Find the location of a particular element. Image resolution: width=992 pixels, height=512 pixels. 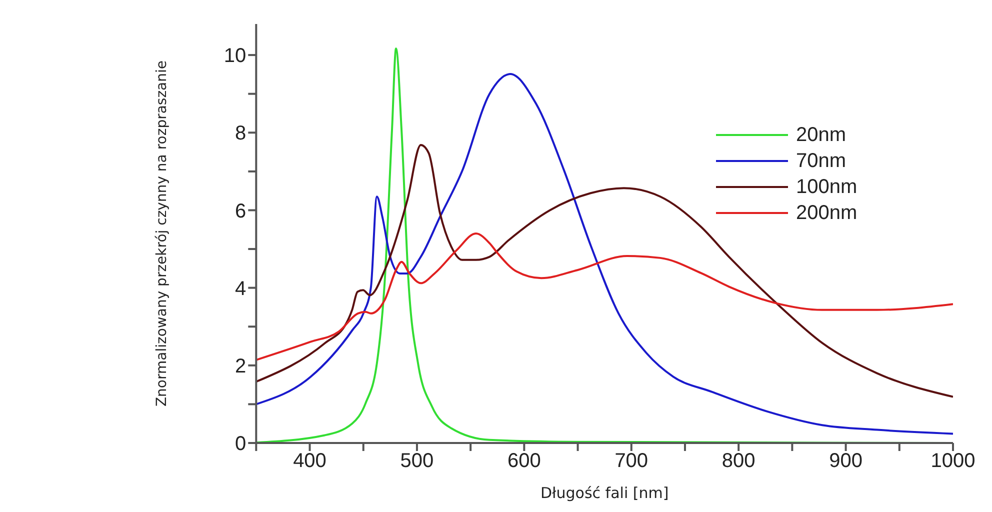

y-tick-label: 0 is located at coordinates (240, 444).